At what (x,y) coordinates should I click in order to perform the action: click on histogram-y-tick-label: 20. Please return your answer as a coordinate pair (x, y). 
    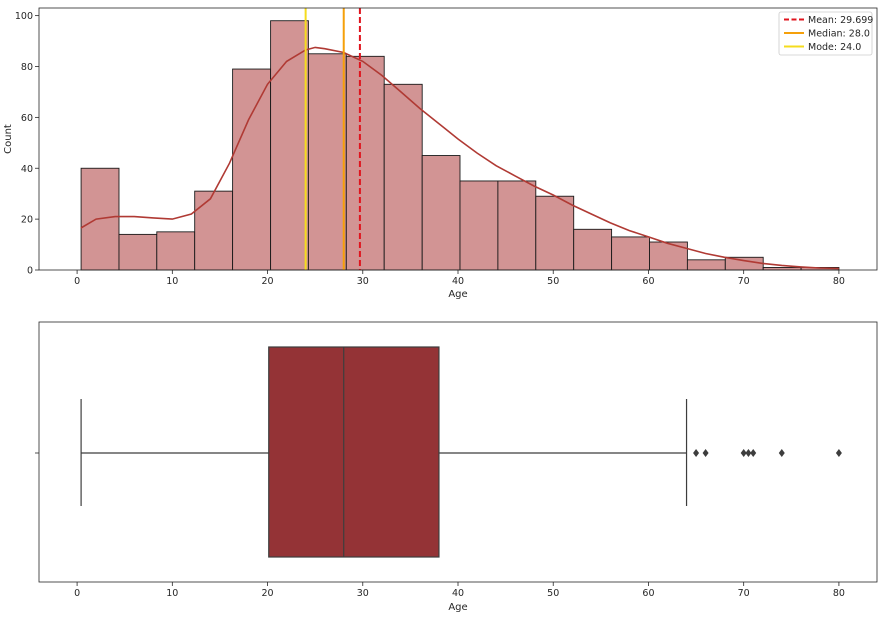
    Looking at the image, I should click on (27, 220).